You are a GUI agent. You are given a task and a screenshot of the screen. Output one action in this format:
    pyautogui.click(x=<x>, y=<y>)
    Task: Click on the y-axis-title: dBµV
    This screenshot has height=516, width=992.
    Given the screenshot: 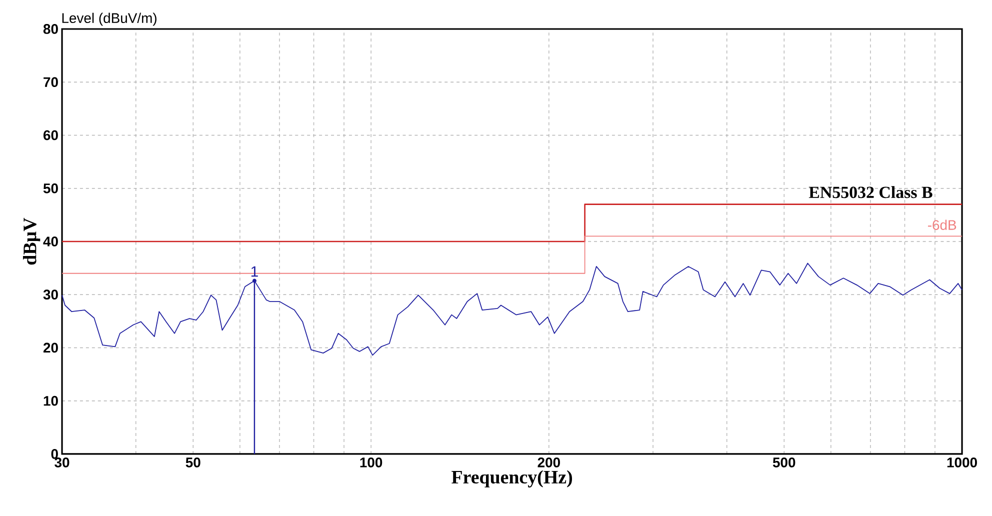 What is the action you would take?
    pyautogui.click(x=31, y=241)
    